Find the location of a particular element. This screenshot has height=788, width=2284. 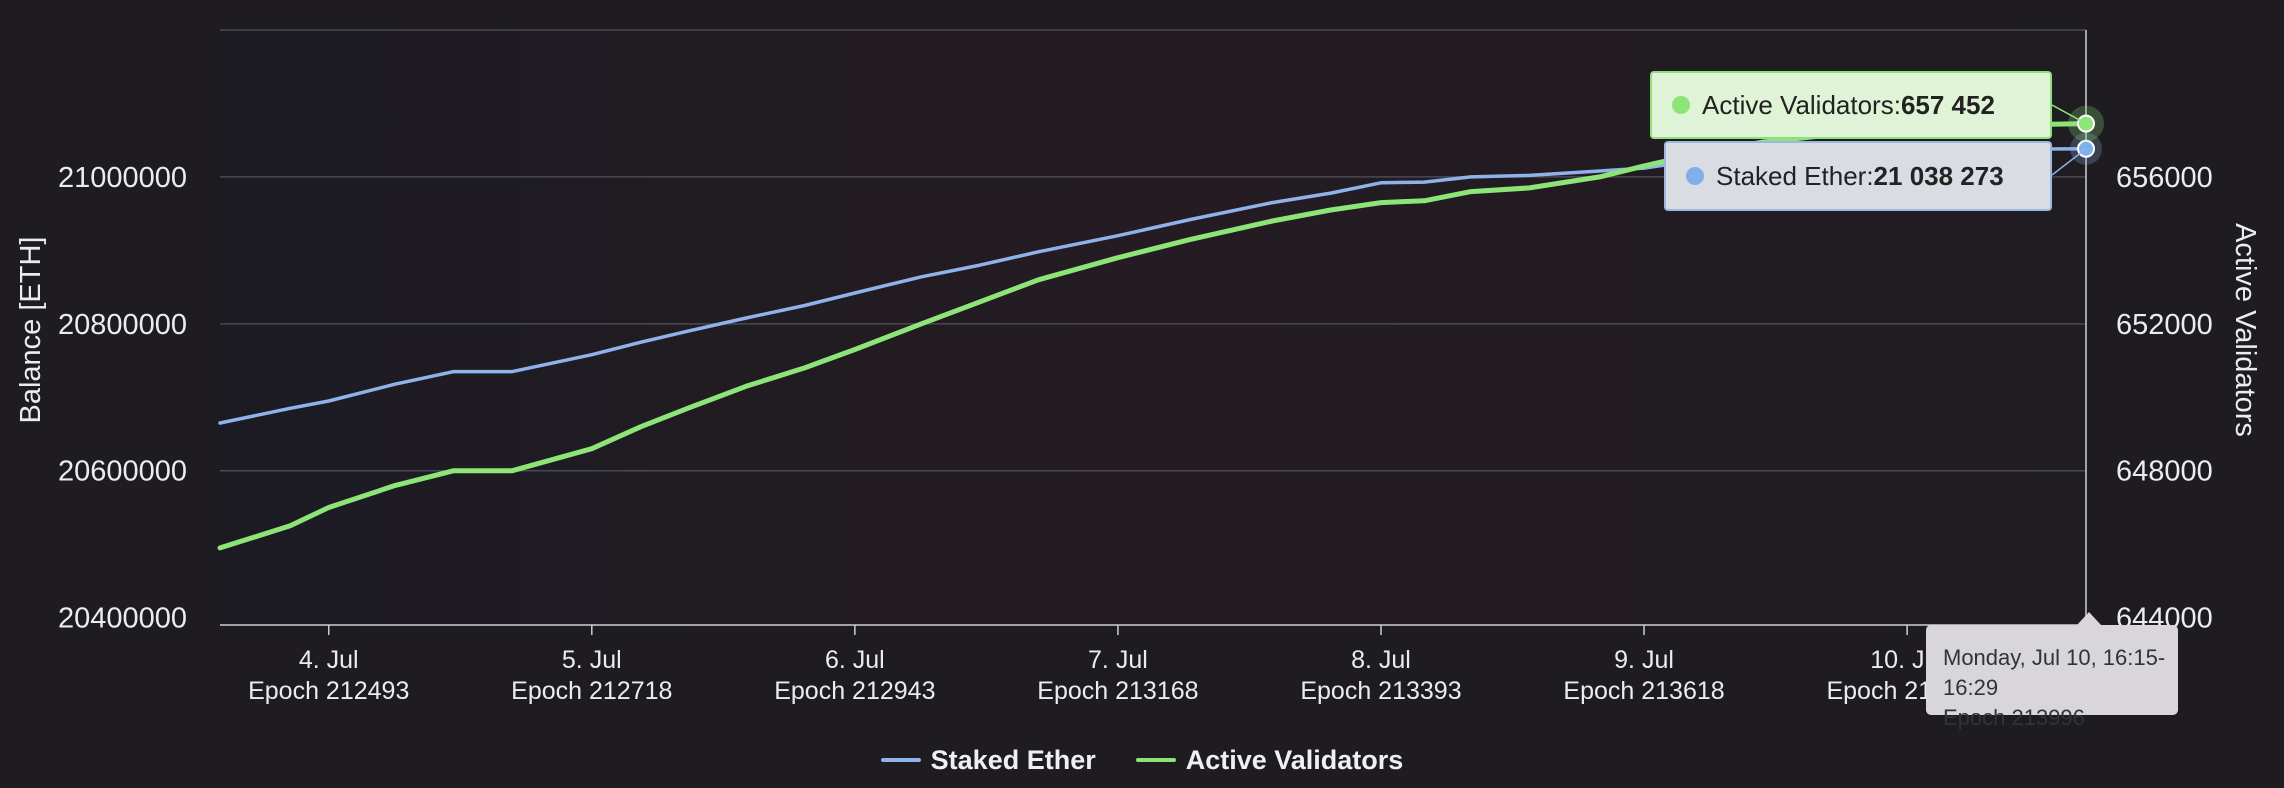

y-right-tick-label: 648000 is located at coordinates (2164, 472).